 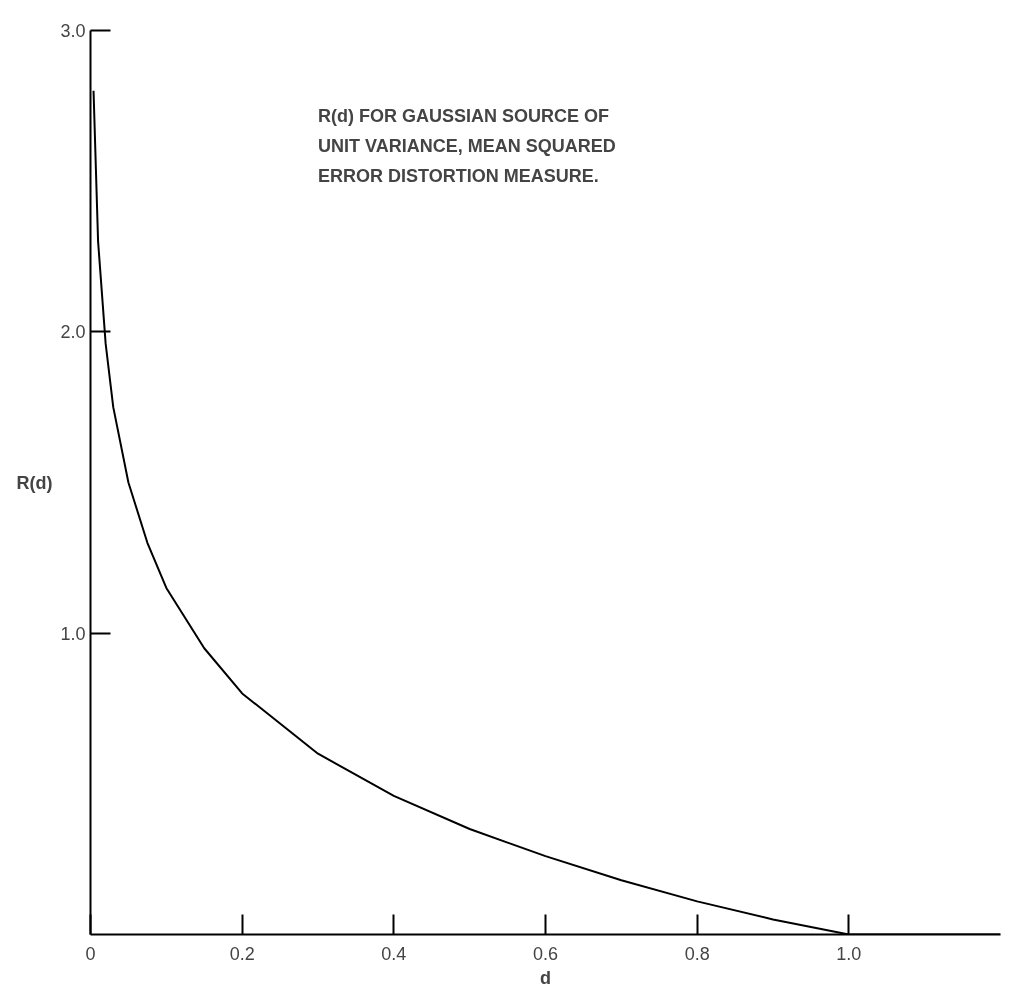 What do you see at coordinates (73, 633) in the screenshot?
I see `y-tick-label: 1.0` at bounding box center [73, 633].